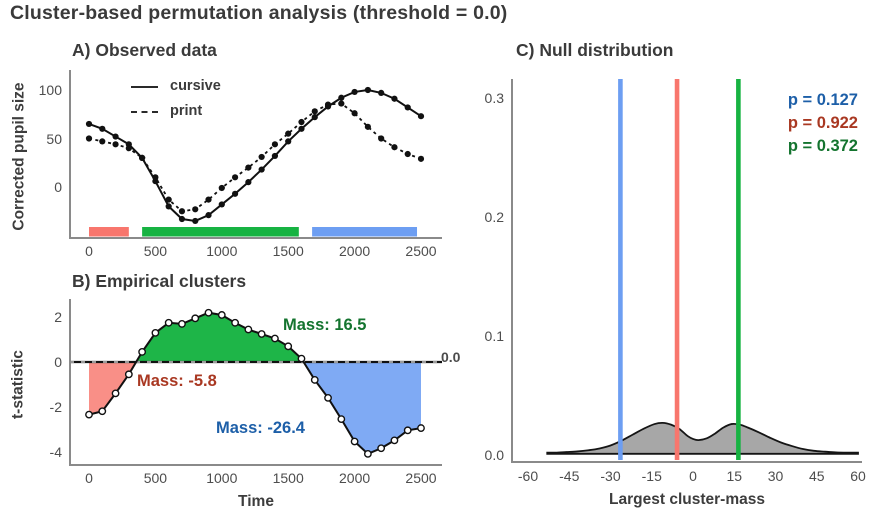  I want to click on panel-b-cluster-fill-blue, so click(362, 408).